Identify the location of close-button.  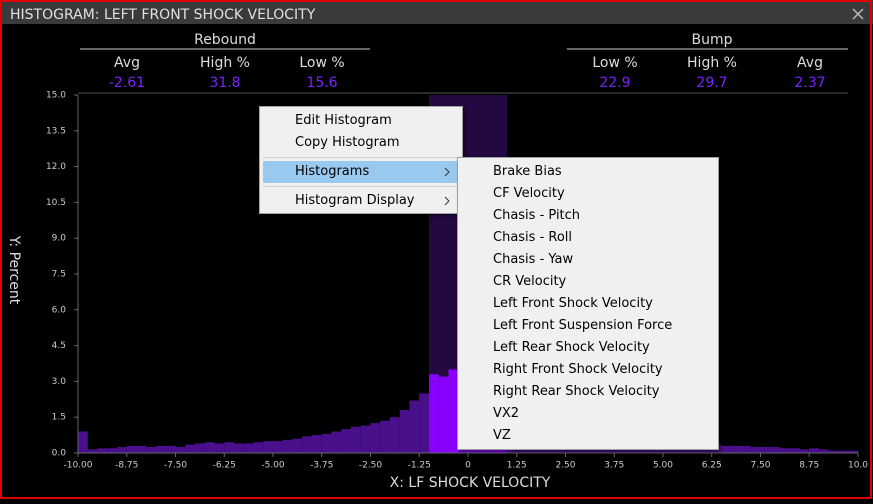
(858, 14).